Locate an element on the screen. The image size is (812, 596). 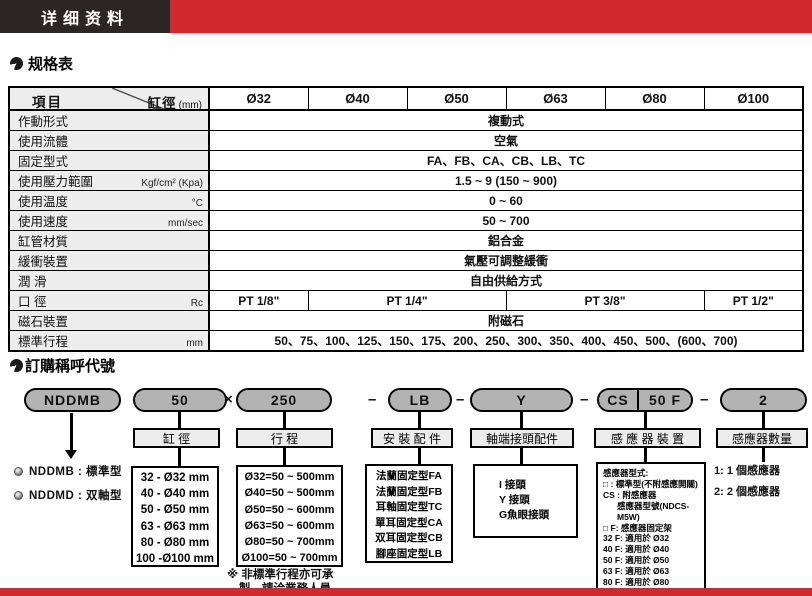
list-item: I 接頭 is located at coordinates (512, 485).